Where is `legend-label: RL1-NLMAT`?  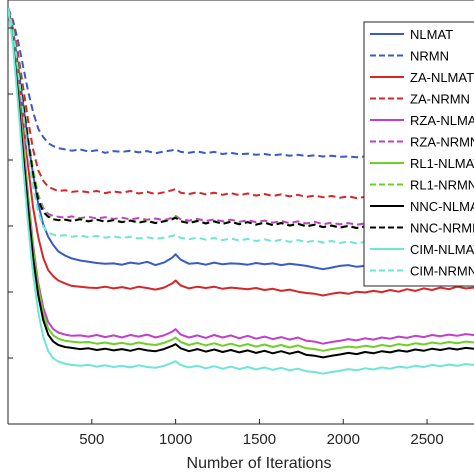
legend-label: RL1-NLMAT is located at coordinates (442, 163).